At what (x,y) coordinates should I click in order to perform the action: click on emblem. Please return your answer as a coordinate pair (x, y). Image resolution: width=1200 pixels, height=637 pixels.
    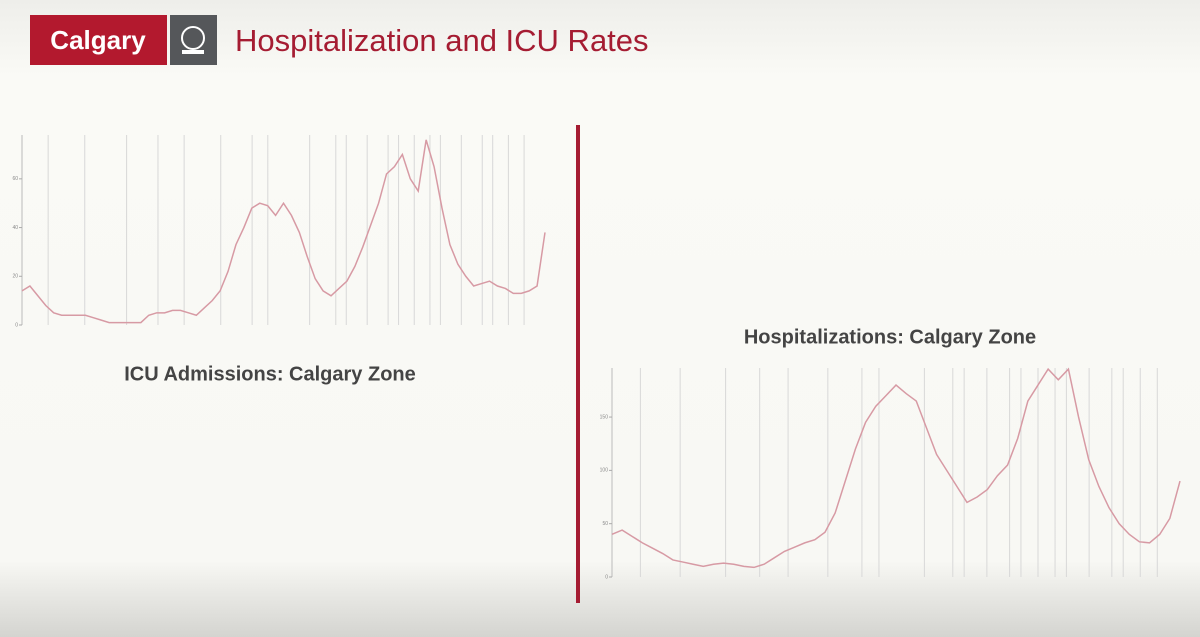
    Looking at the image, I should click on (193, 38).